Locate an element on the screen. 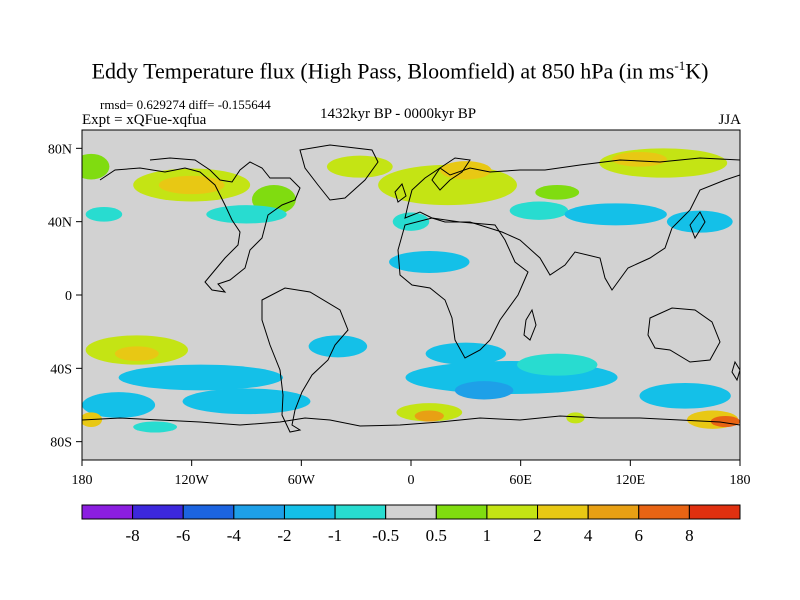  greenland-coast is located at coordinates (339, 172).